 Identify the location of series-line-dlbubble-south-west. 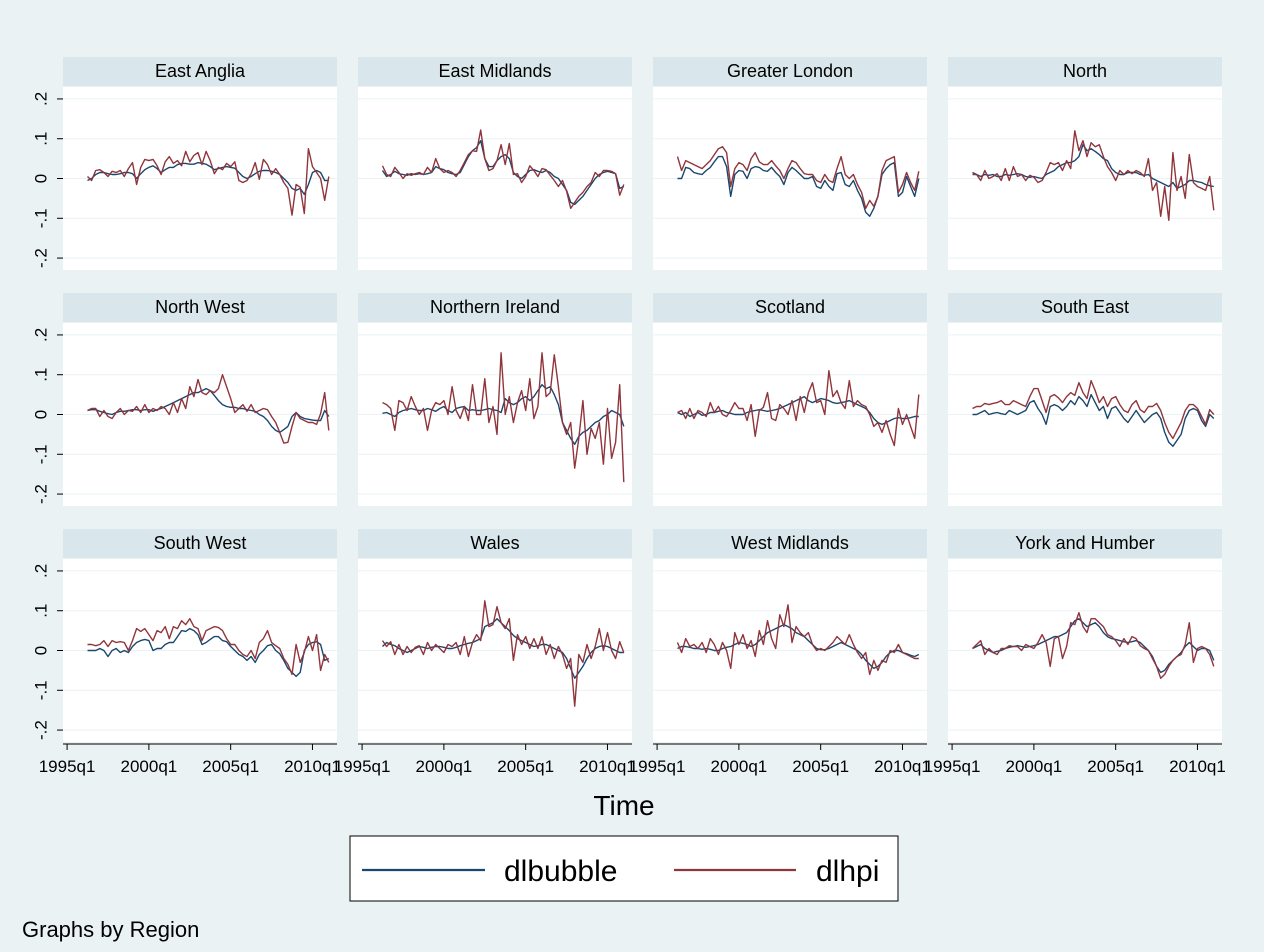
(208, 652).